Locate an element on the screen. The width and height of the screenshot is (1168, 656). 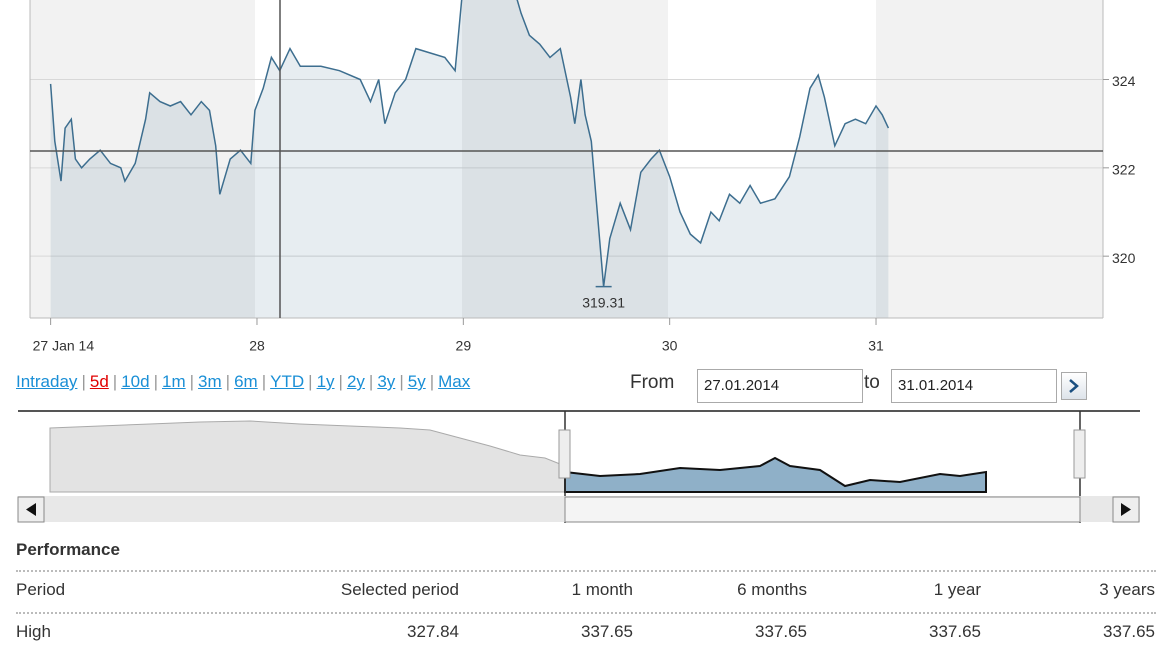
range-link: Max is located at coordinates (454, 381).